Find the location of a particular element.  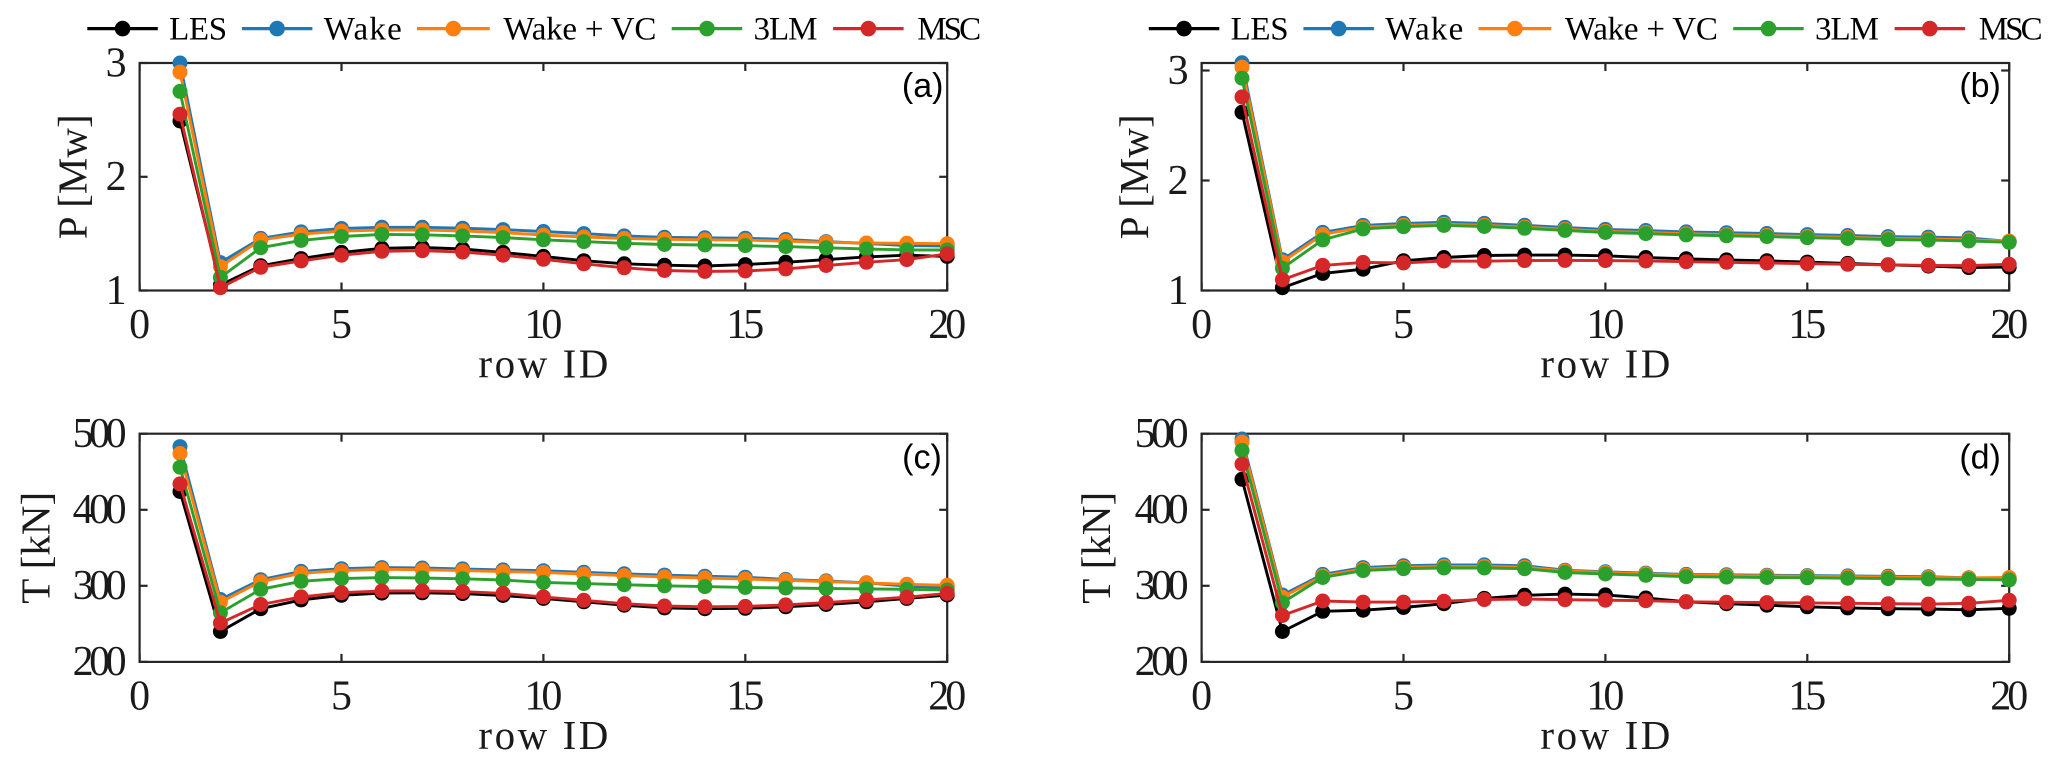

svg-text: (a) is located at coordinates (923, 86).